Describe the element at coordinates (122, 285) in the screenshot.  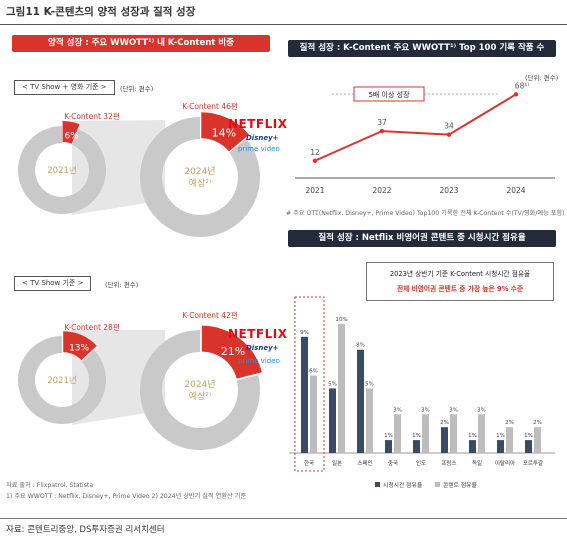
I see `chart2-unit: (단위: 편수)` at that location.